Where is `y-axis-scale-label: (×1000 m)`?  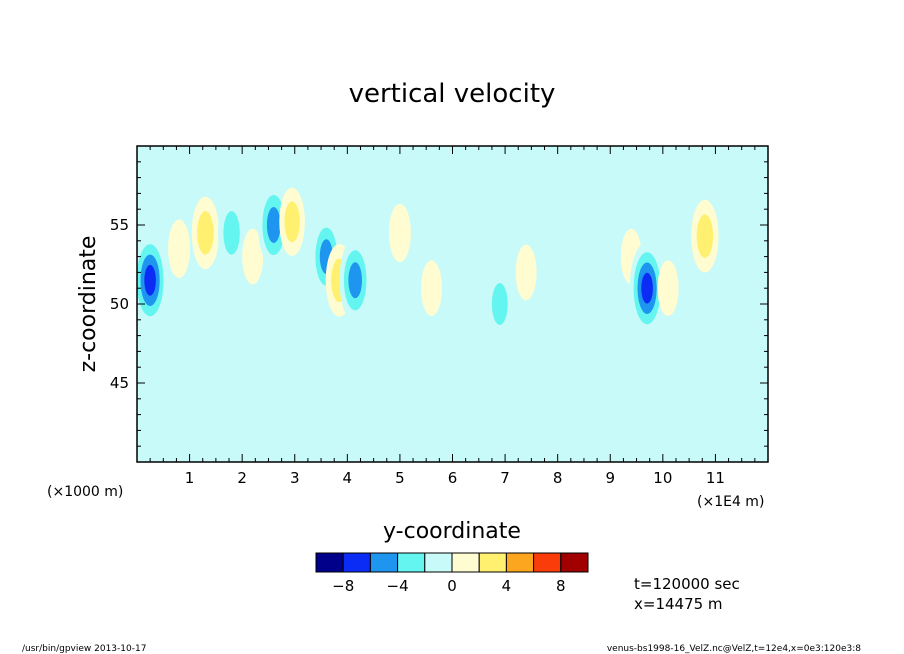
y-axis-scale-label: (×1000 m) is located at coordinates (85, 492).